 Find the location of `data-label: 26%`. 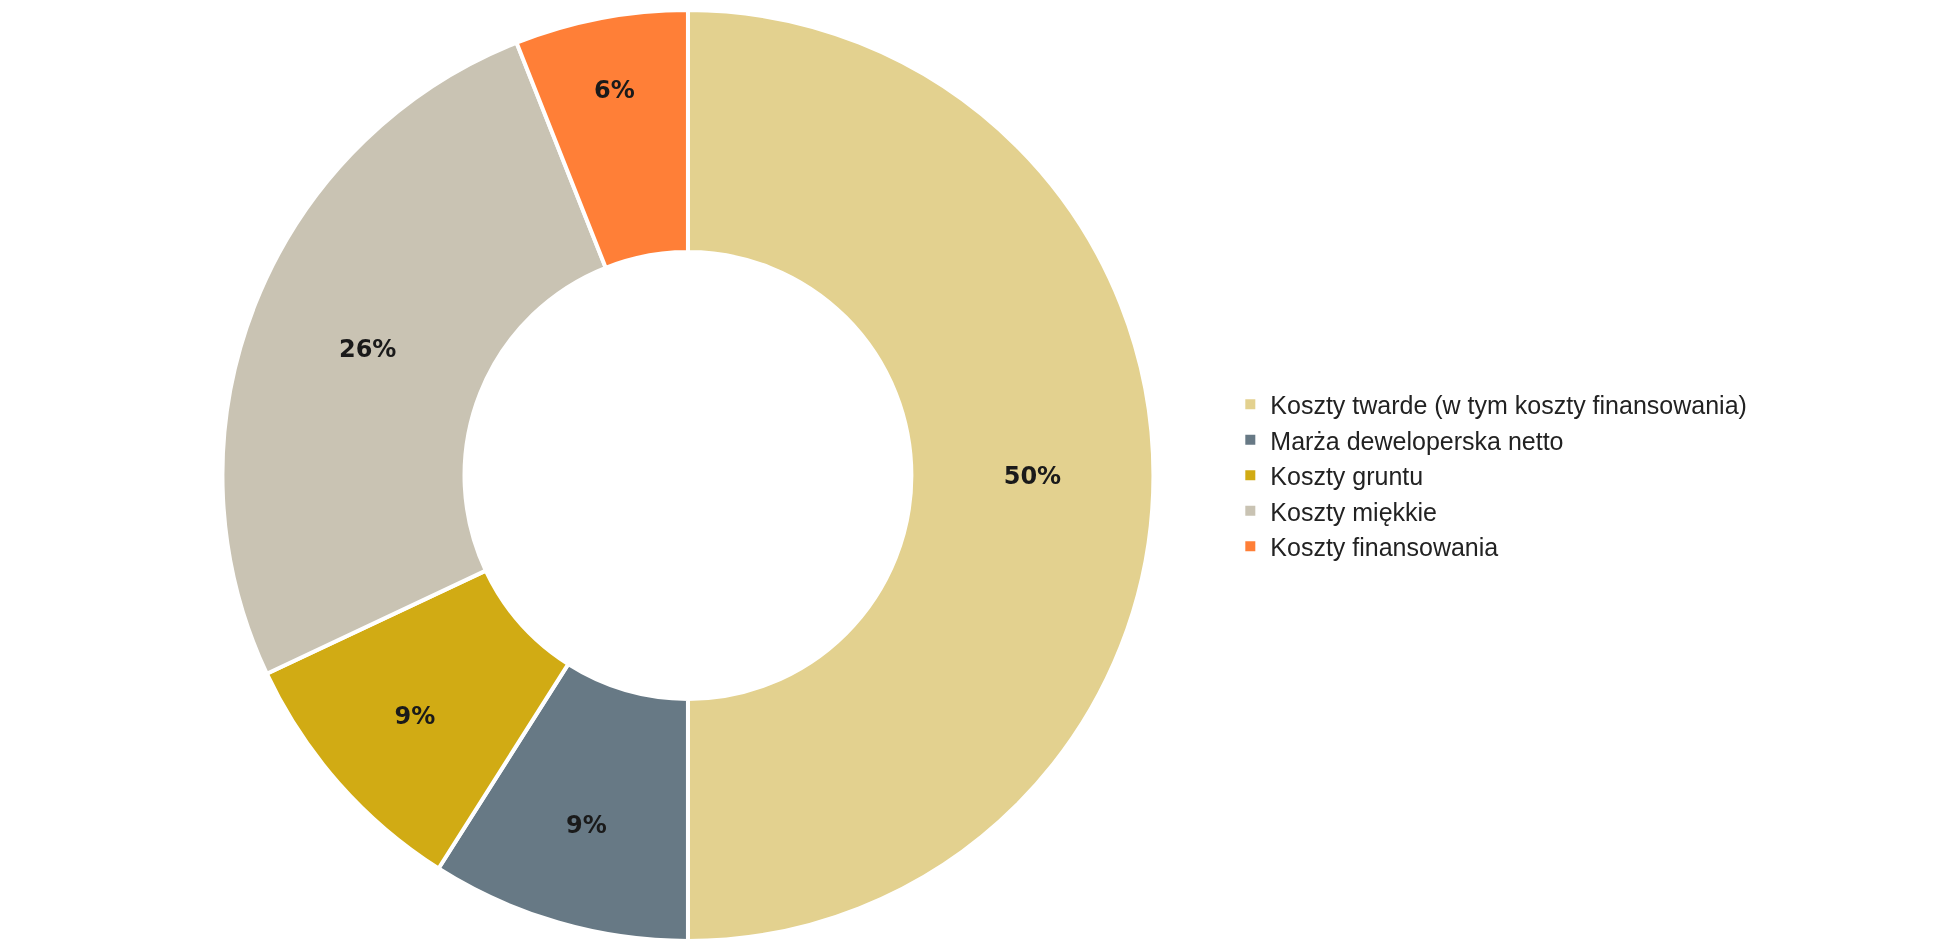

data-label: 26% is located at coordinates (367, 348).